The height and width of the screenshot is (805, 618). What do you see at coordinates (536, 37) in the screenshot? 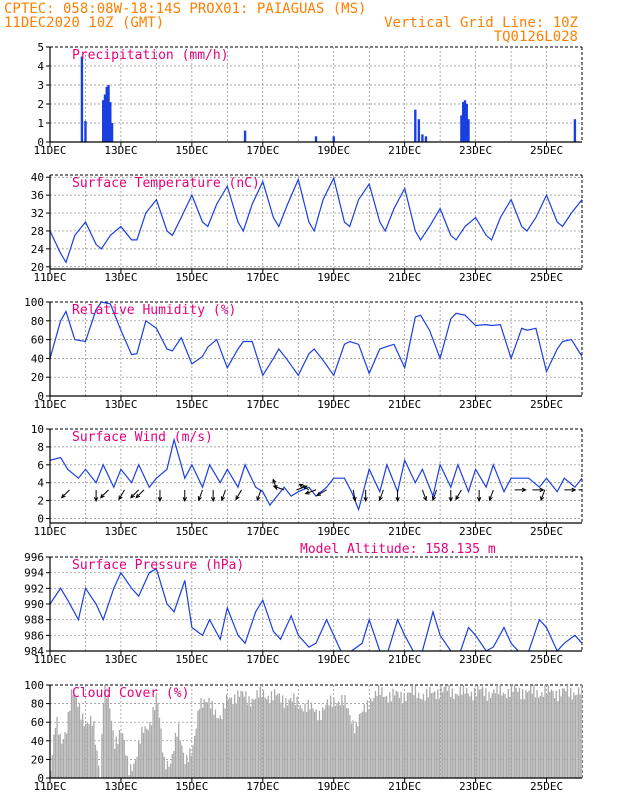
I see `header-model-id: TQ0126L028` at bounding box center [536, 37].